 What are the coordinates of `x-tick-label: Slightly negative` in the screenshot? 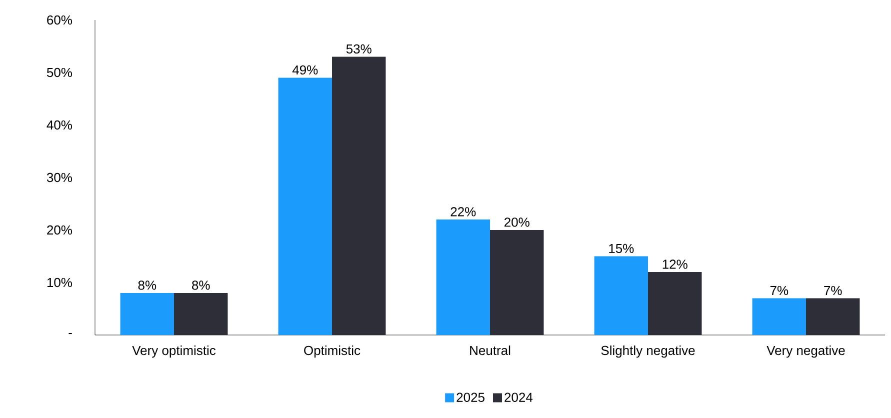 It's located at (648, 352).